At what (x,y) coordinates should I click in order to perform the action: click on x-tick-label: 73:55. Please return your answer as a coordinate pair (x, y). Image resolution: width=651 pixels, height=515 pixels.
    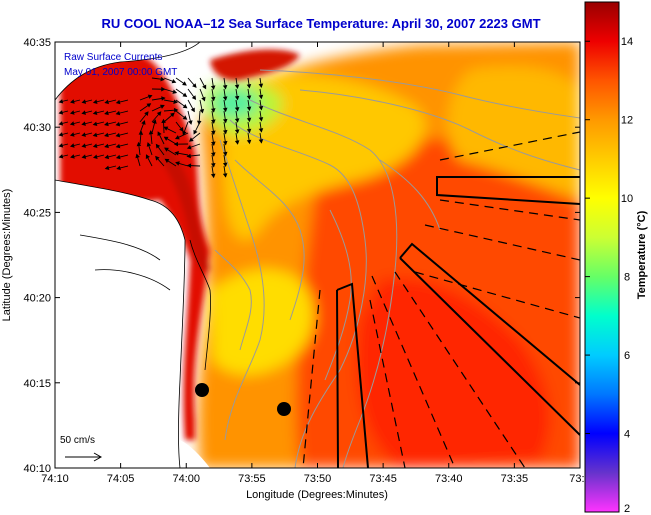
    Looking at the image, I should click on (252, 479).